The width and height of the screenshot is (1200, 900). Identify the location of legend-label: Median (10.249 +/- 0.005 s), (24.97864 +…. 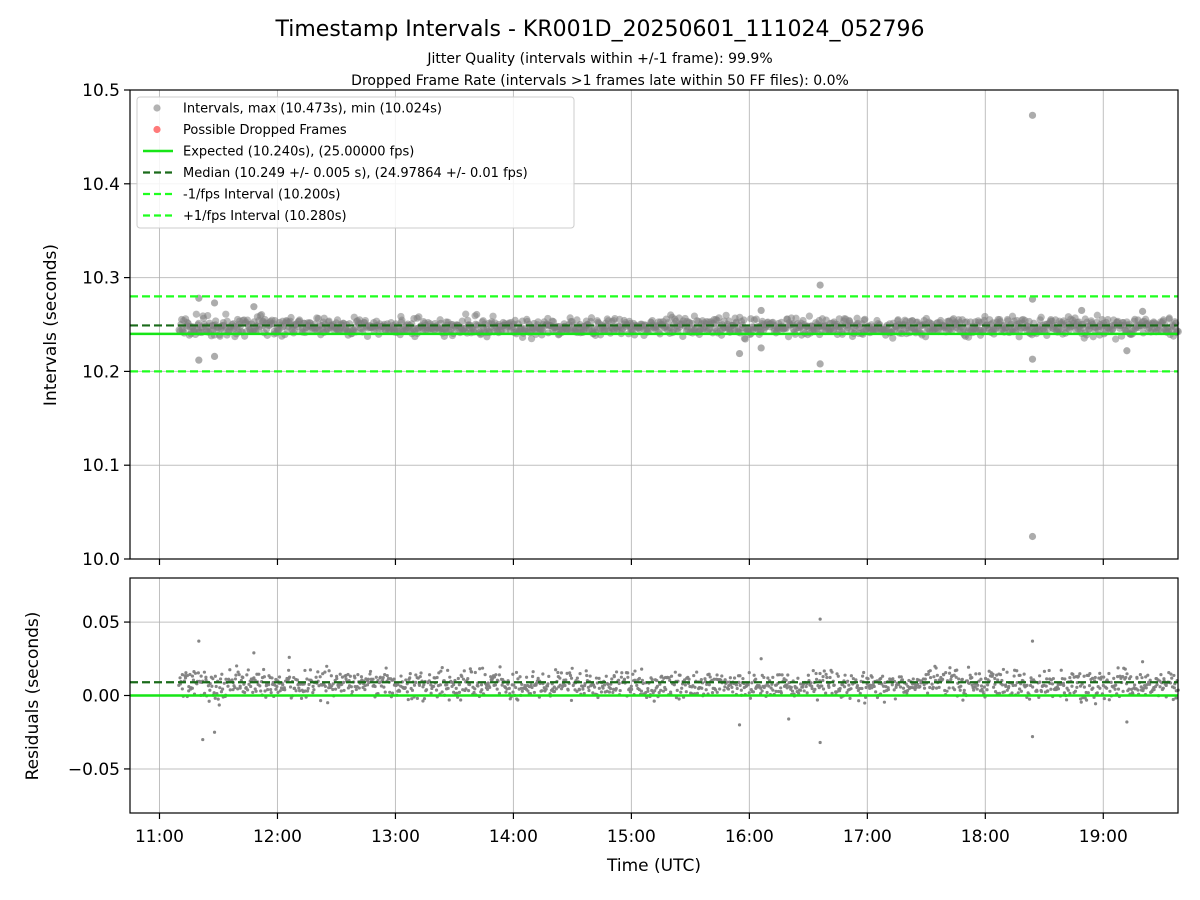
(355, 173).